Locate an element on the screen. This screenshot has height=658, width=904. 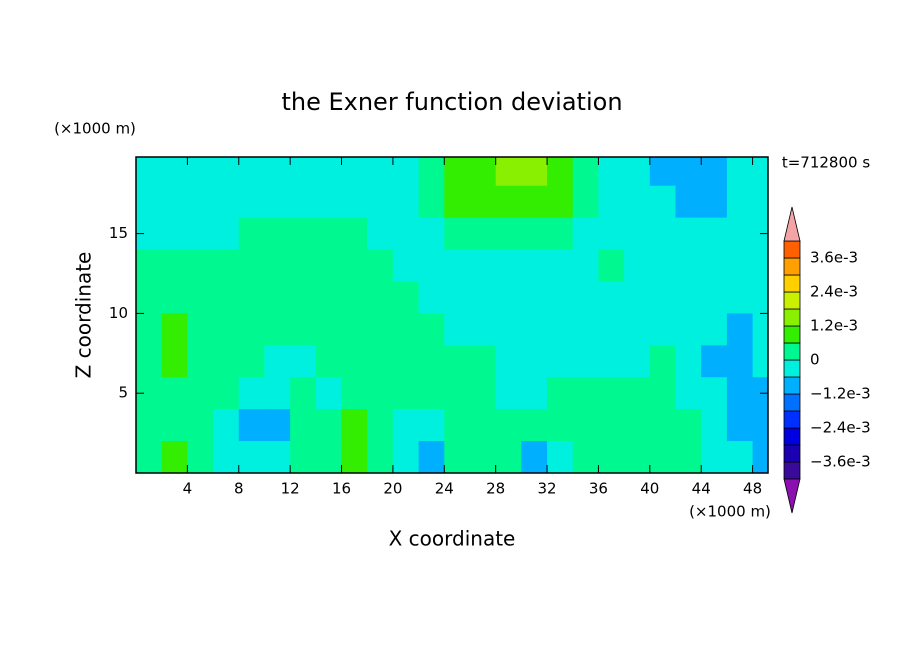
time-label: t=712800 s is located at coordinates (826, 163).